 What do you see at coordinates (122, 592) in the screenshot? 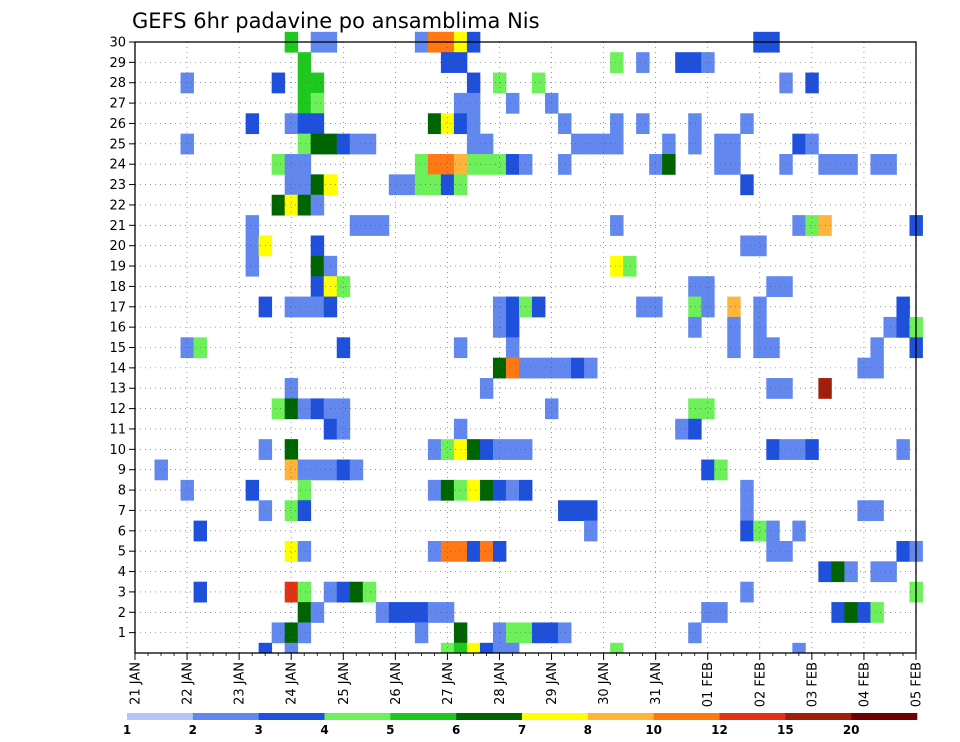
I see `y-tick-label: 3` at bounding box center [122, 592].